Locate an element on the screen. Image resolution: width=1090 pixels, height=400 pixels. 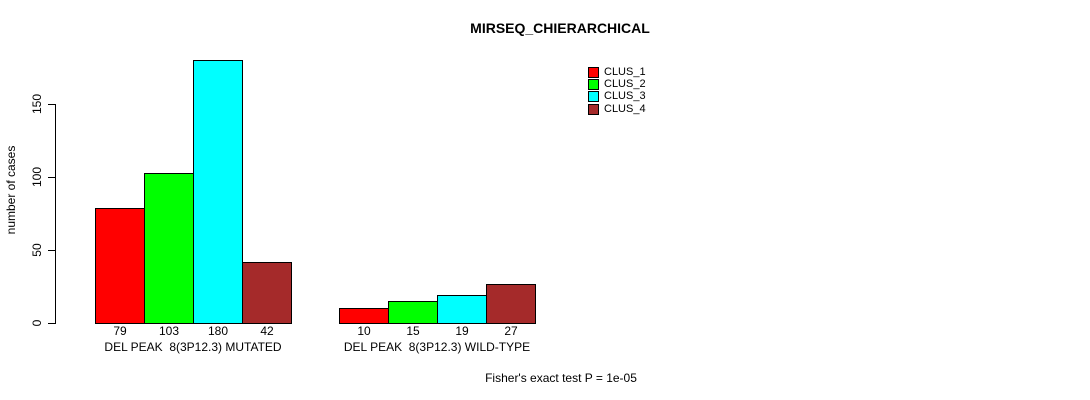
bar-value-label: 180 is located at coordinates (218, 331).